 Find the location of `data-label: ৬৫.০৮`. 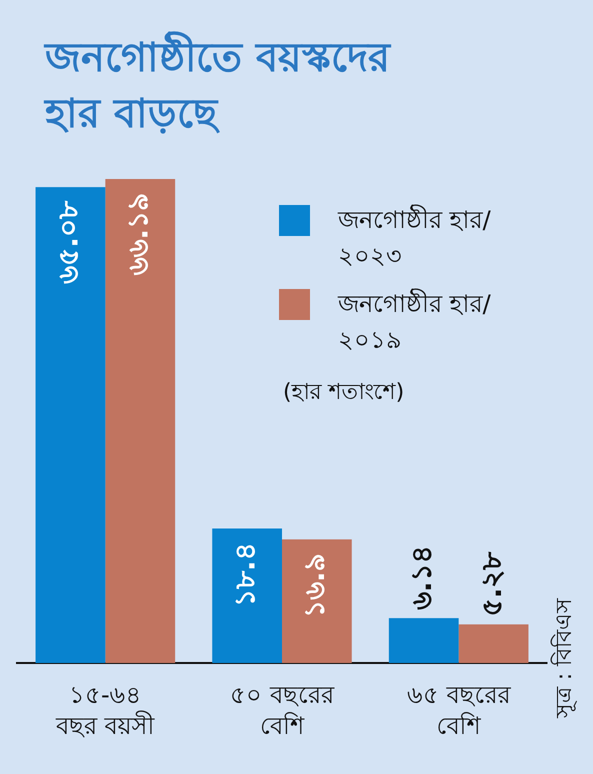

data-label: ৬৫.০৮ is located at coordinates (68, 242).